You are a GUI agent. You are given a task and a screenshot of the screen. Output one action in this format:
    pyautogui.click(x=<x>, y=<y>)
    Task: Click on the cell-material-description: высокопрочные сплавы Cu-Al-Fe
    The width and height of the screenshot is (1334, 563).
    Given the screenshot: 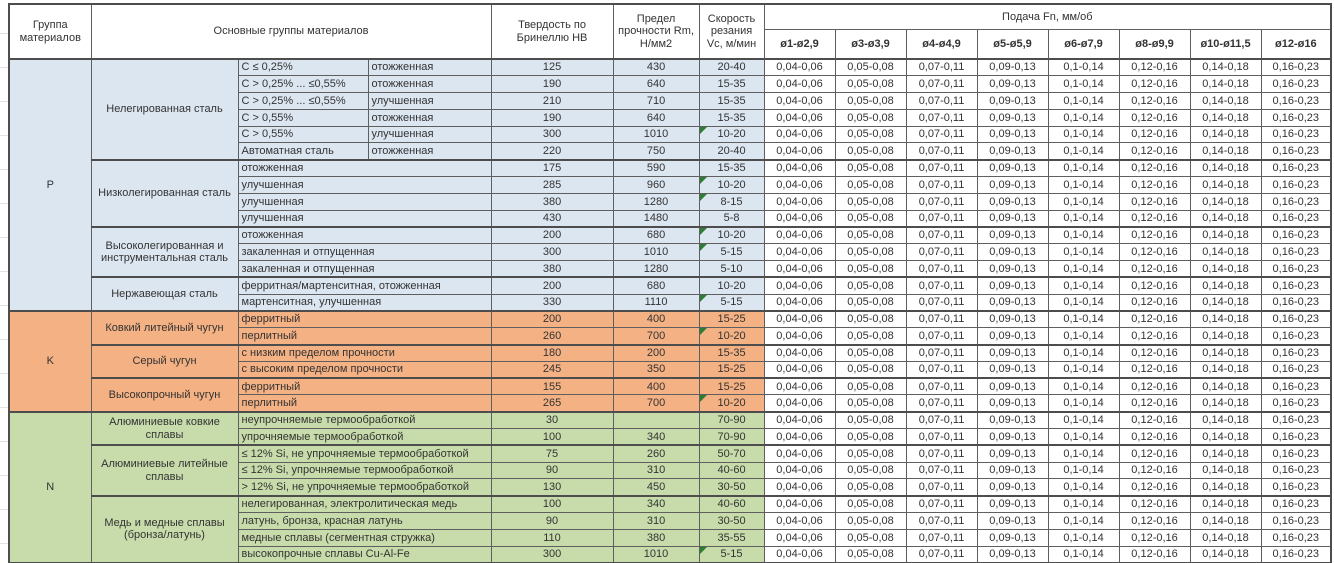 What is the action you would take?
    pyautogui.click(x=364, y=554)
    